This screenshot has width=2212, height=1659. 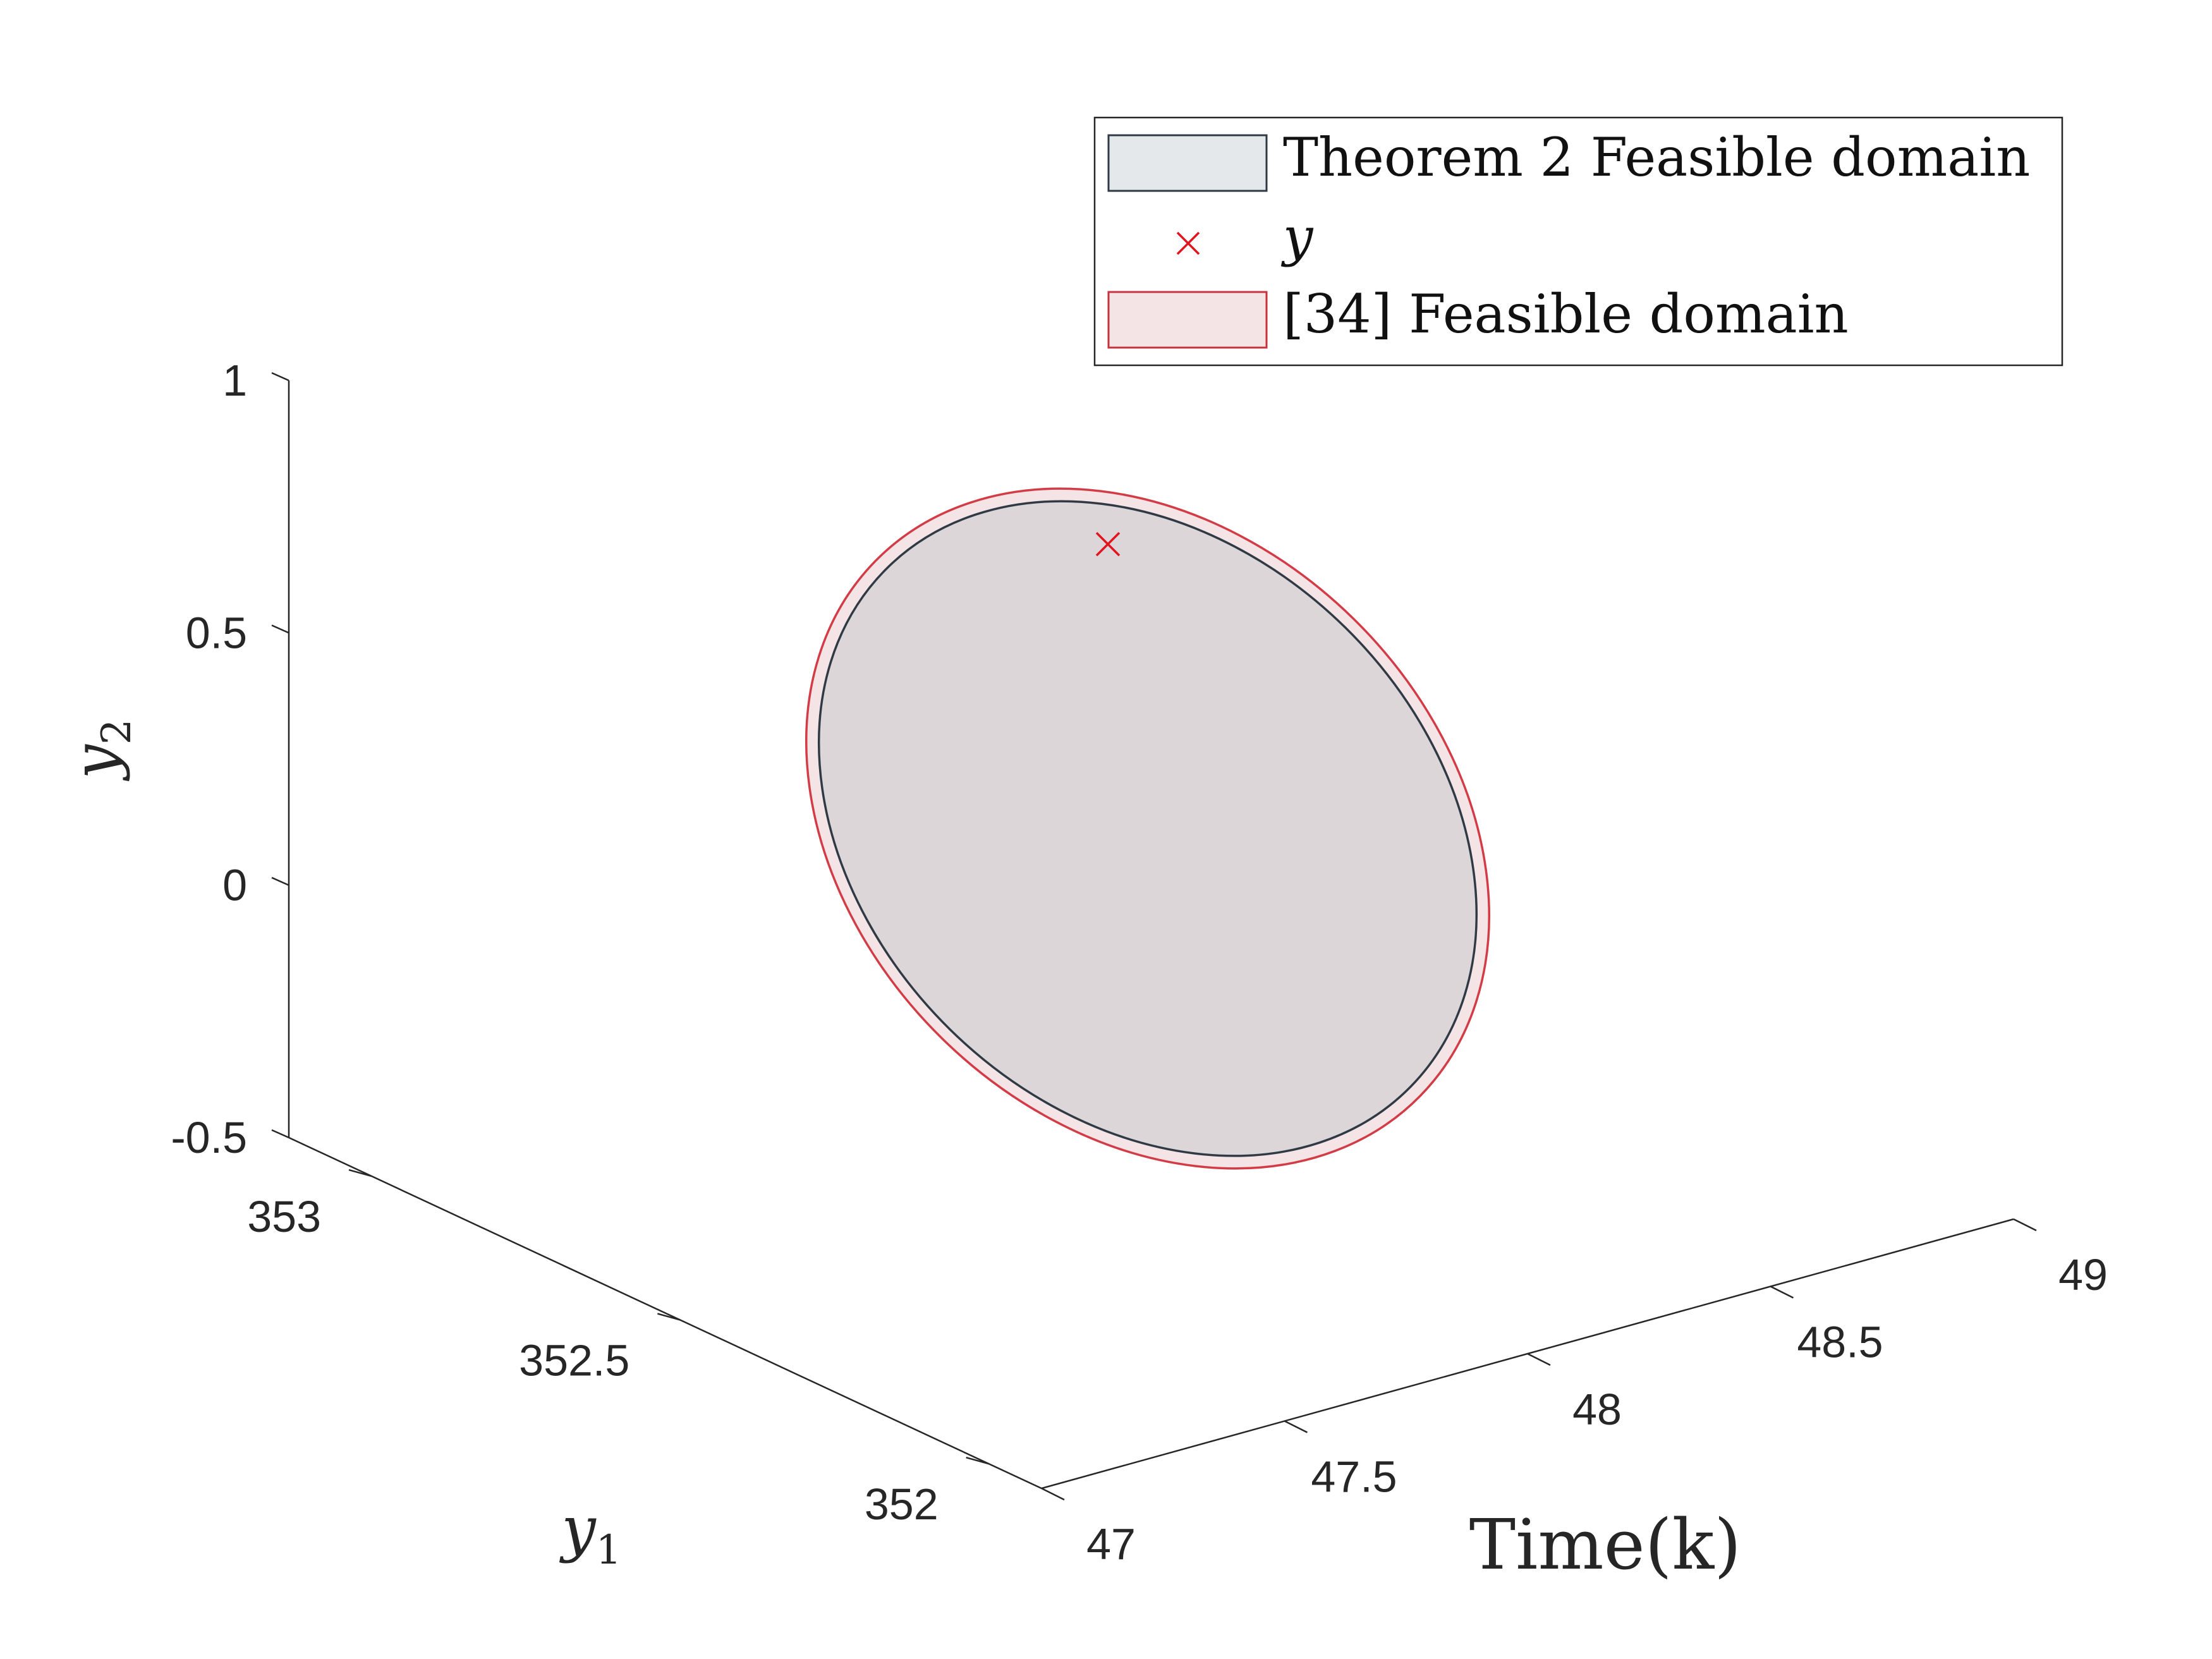 I want to click on z-tick-label: 1, so click(x=234, y=380).